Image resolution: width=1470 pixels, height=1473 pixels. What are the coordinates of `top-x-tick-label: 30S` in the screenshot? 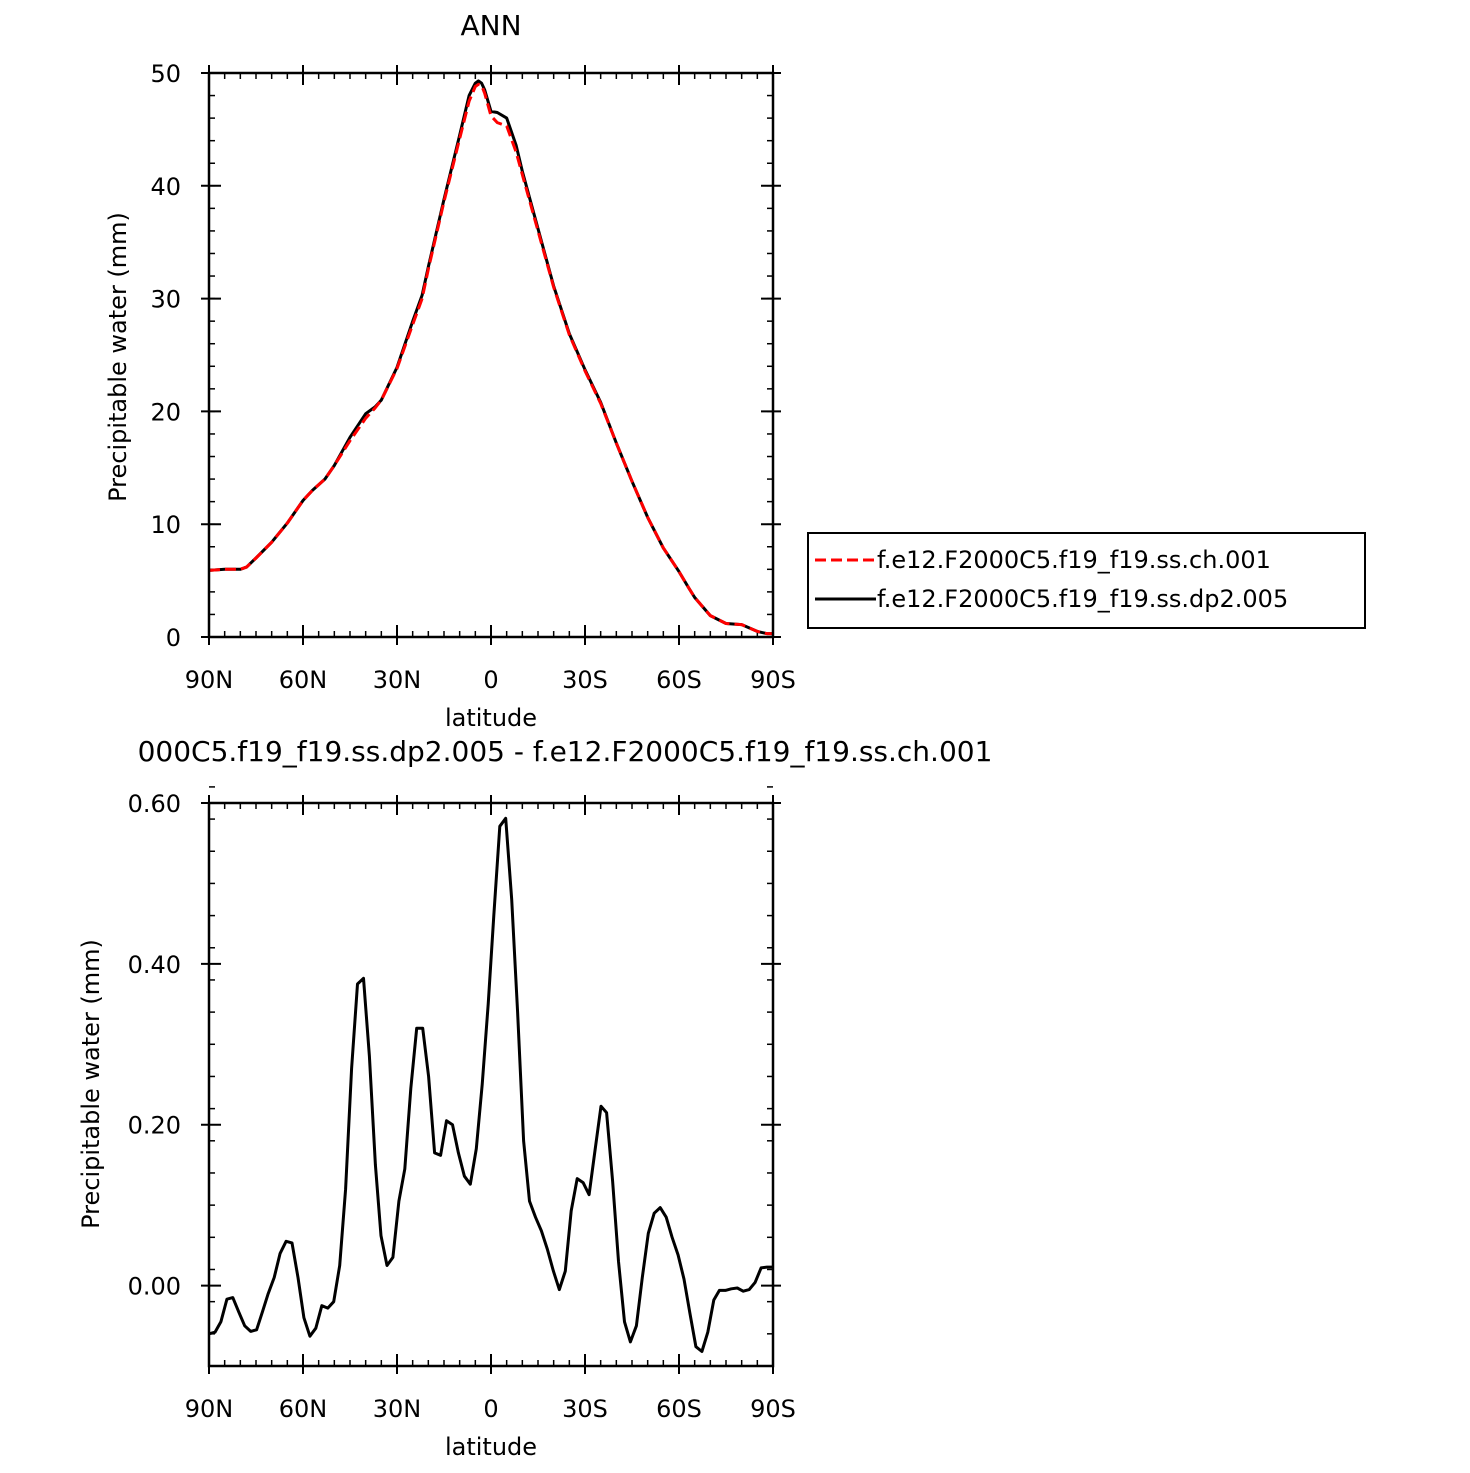 It's located at (585, 680).